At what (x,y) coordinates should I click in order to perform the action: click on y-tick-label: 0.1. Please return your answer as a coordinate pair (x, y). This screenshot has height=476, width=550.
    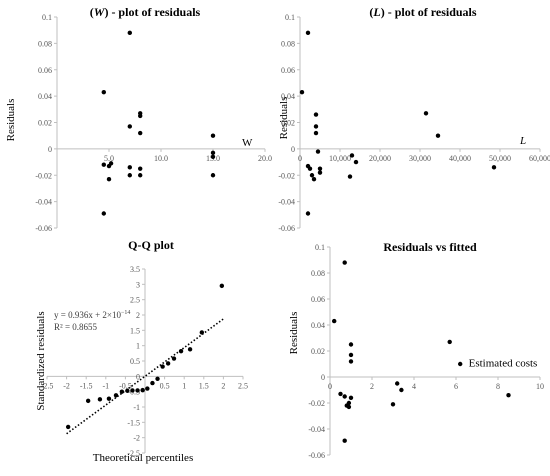
    Looking at the image, I should click on (320, 247).